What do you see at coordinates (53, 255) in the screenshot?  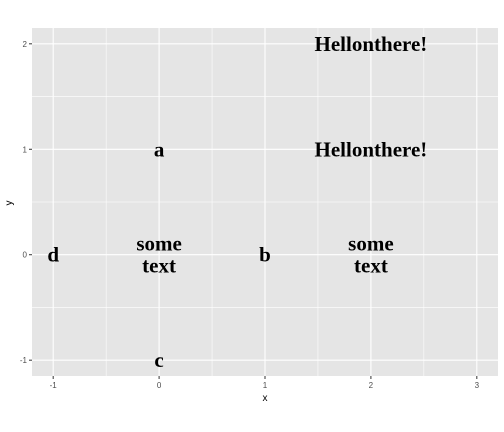 I see `point-label: d` at bounding box center [53, 255].